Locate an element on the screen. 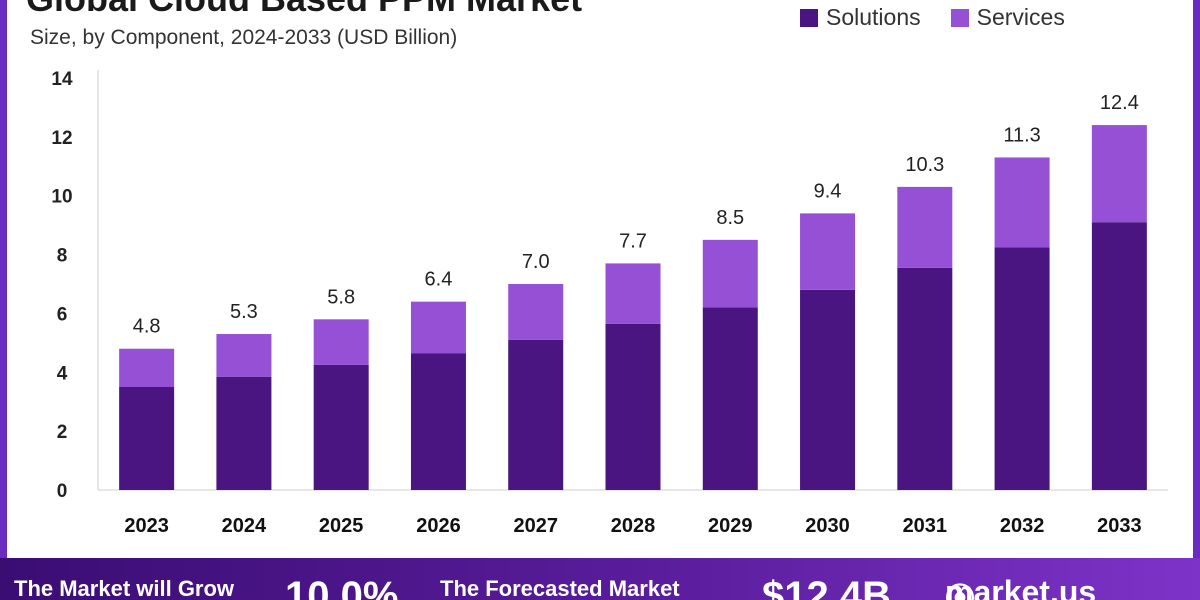 Image resolution: width=1200 pixels, height=600 pixels. data-label-2027: 7.0 is located at coordinates (536, 262).